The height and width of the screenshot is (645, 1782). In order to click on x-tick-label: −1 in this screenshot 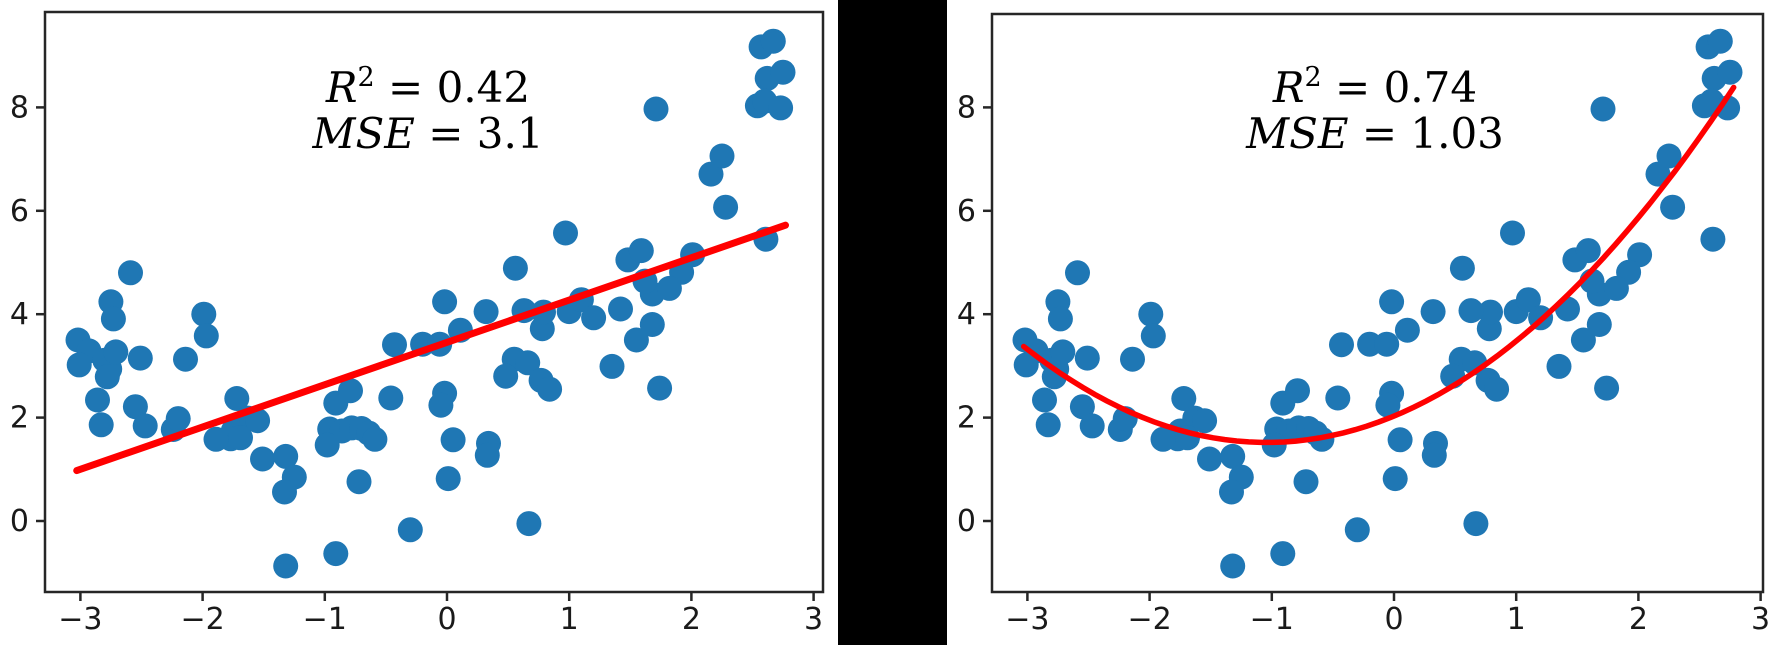, I will do `click(1272, 619)`.